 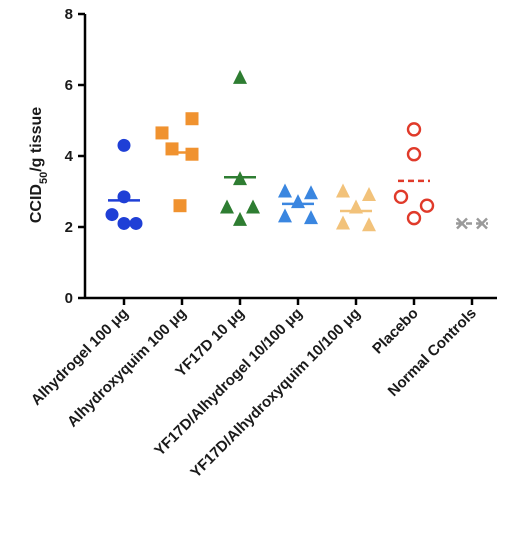 I want to click on x-tick-label: Placebo, so click(x=395, y=331).